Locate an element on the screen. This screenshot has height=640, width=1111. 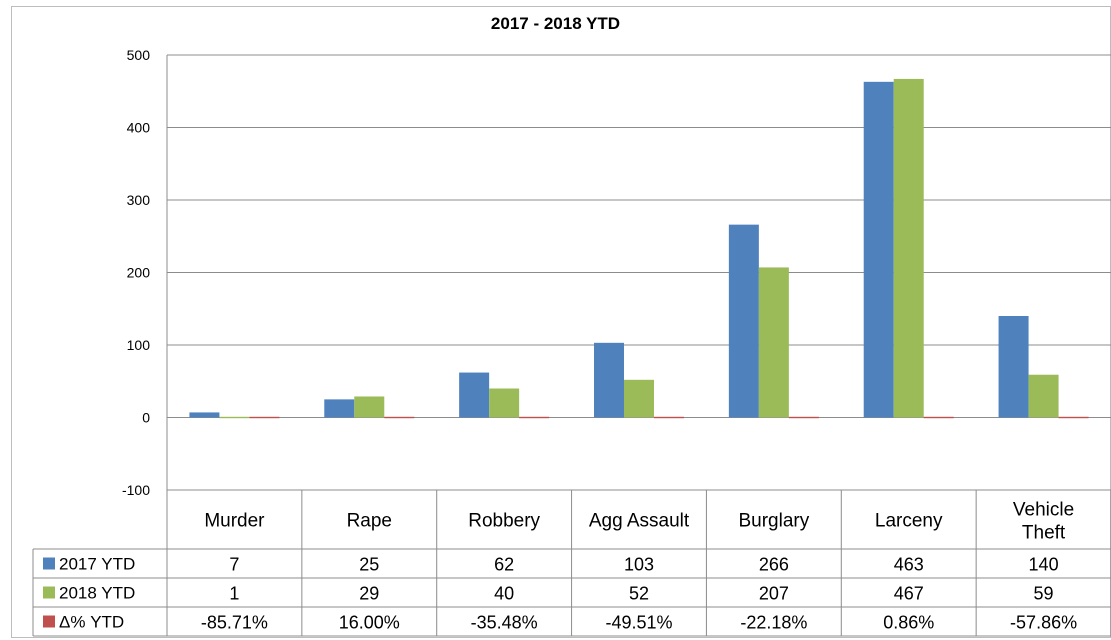
category-label: Rape is located at coordinates (369, 521).